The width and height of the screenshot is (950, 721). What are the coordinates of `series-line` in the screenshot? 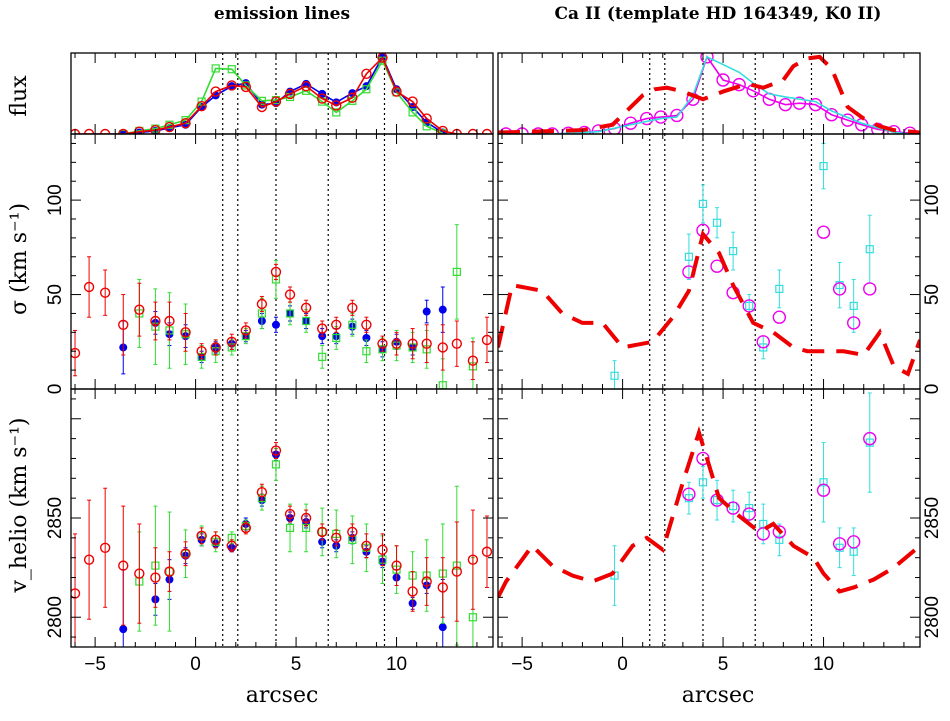 It's located at (708, 94).